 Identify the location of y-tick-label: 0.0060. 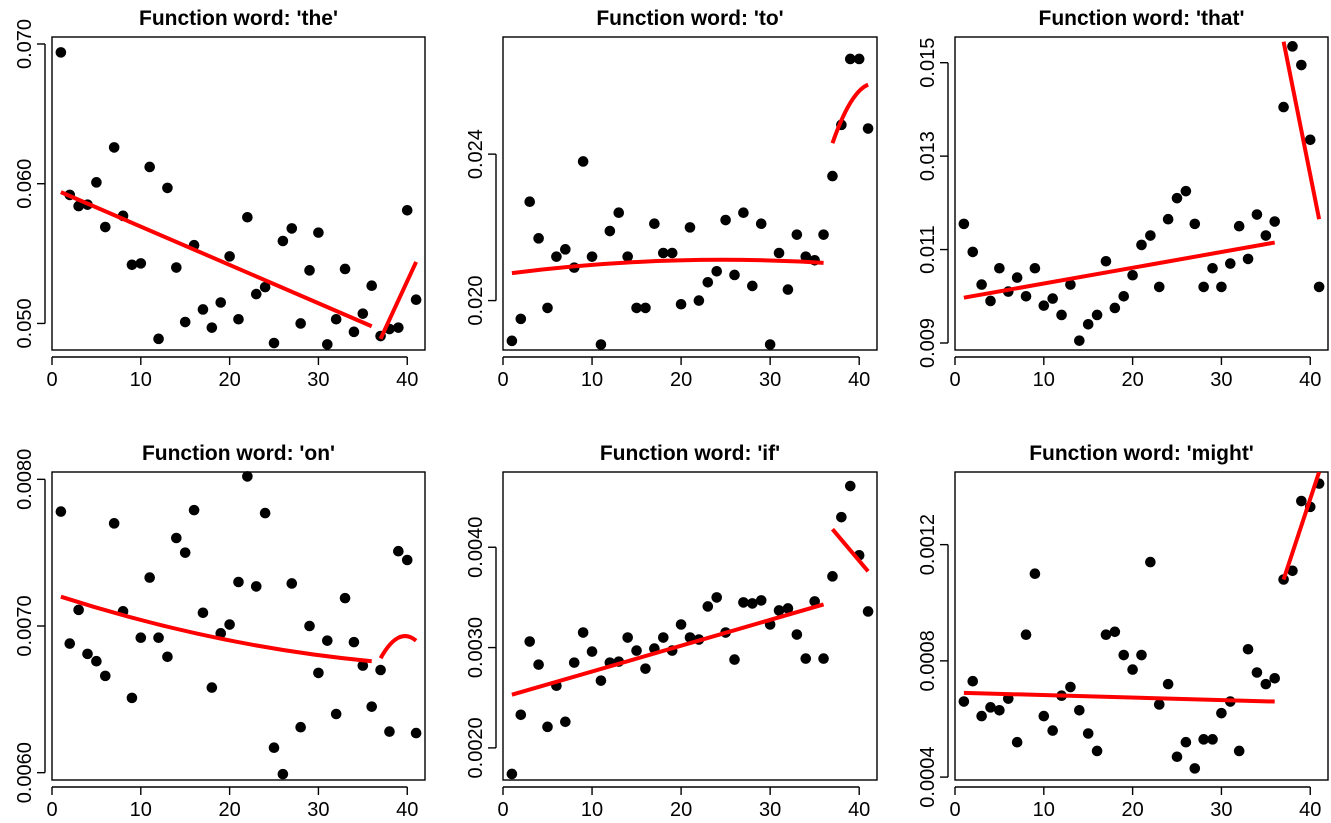
(25, 772).